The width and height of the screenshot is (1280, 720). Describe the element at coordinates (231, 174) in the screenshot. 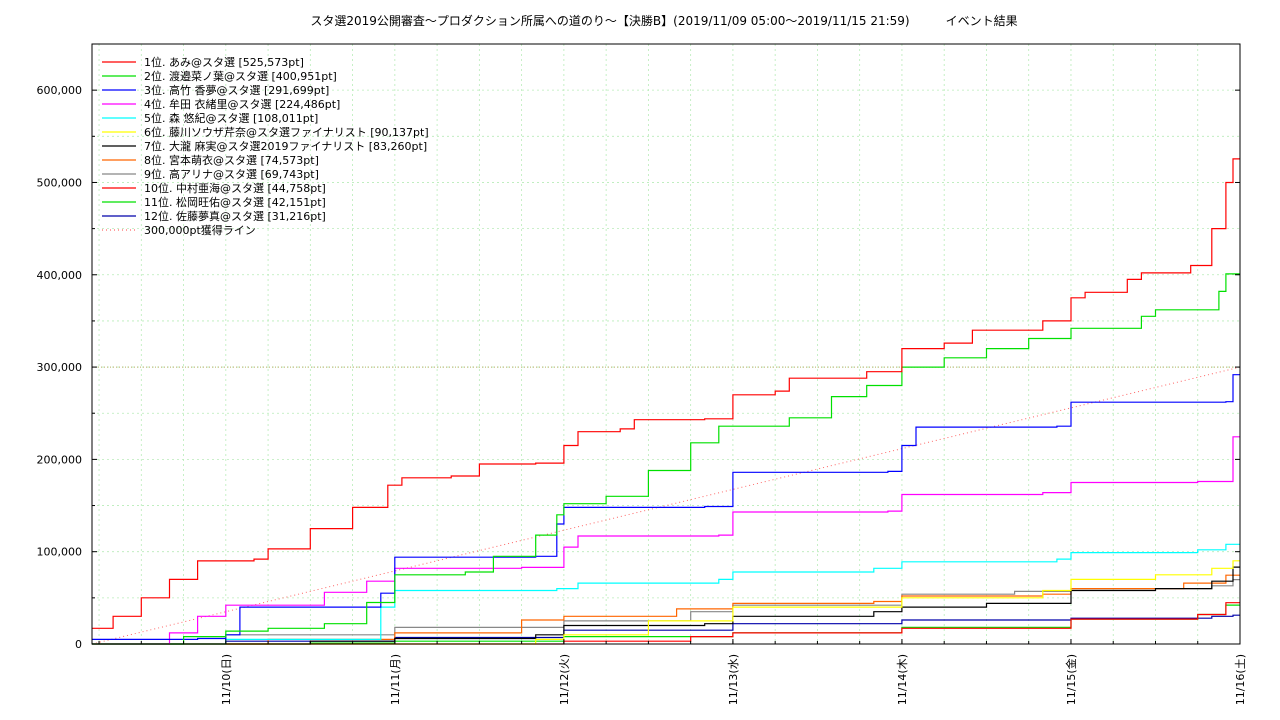

I see `legend-label: 9位. 高アリナ@スタ選 [69,743pt]` at that location.